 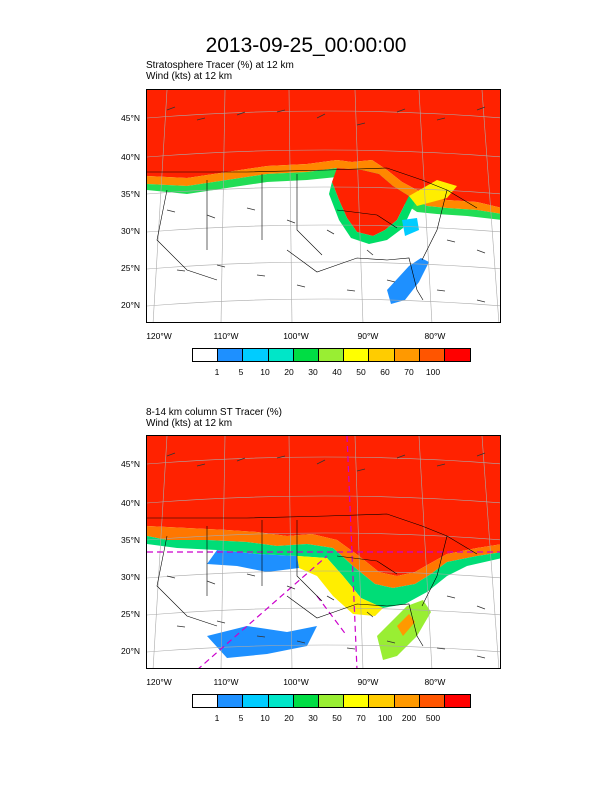 I want to click on panel1-lat-20: 20°N, so click(x=130, y=305).